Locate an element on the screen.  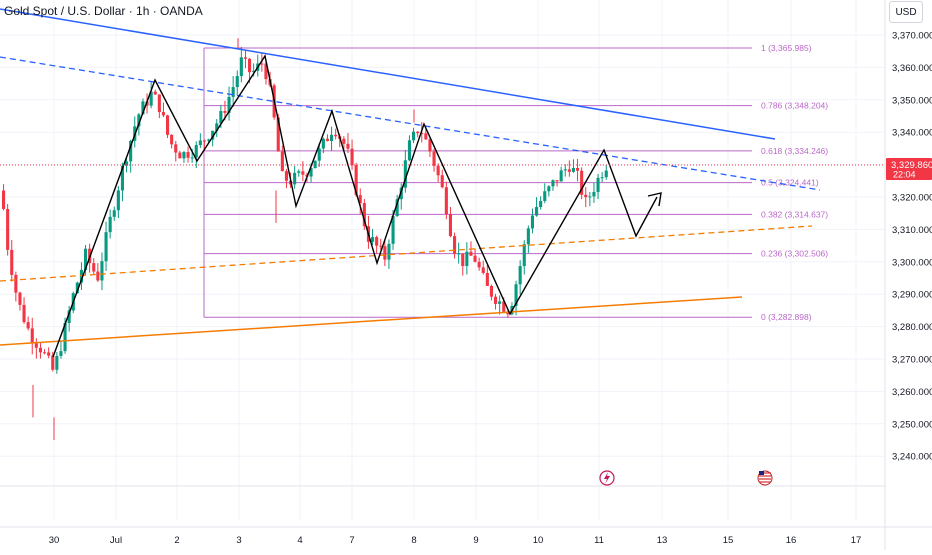
currency-button: USD is located at coordinates (906, 12).